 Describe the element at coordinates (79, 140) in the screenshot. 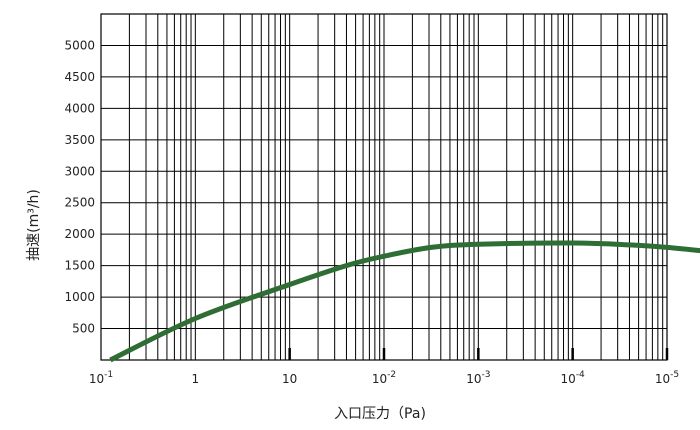

I see `y-tick-label: 3500` at that location.